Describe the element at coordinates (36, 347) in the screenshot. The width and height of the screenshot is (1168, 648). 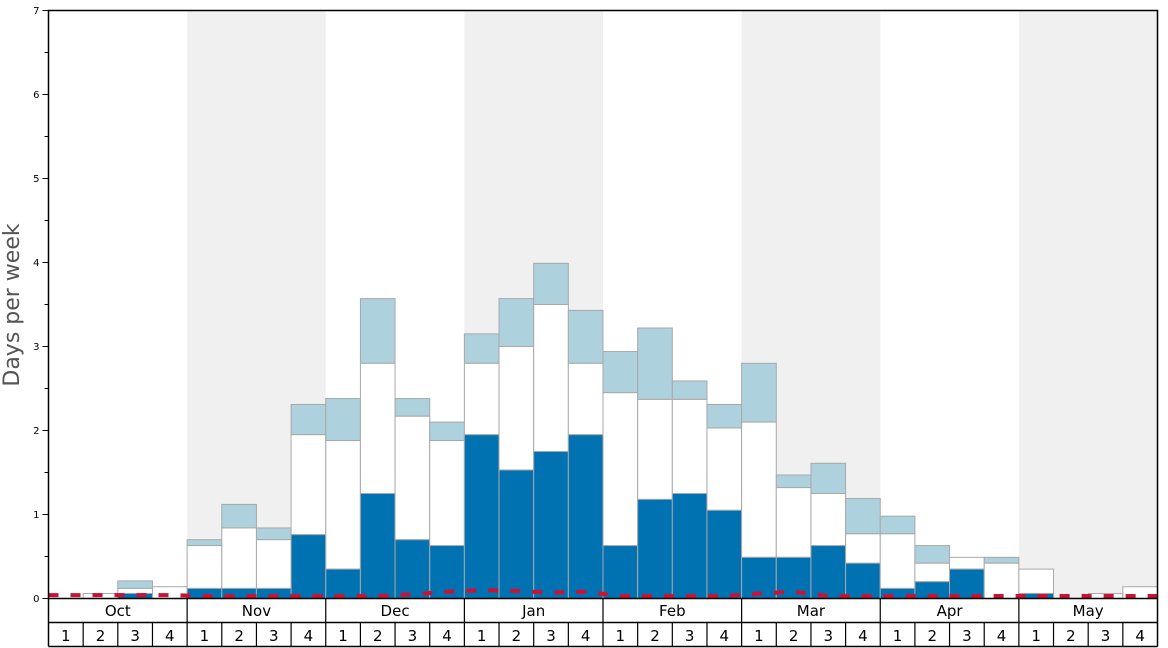
I see `y-tick-label: 3` at that location.